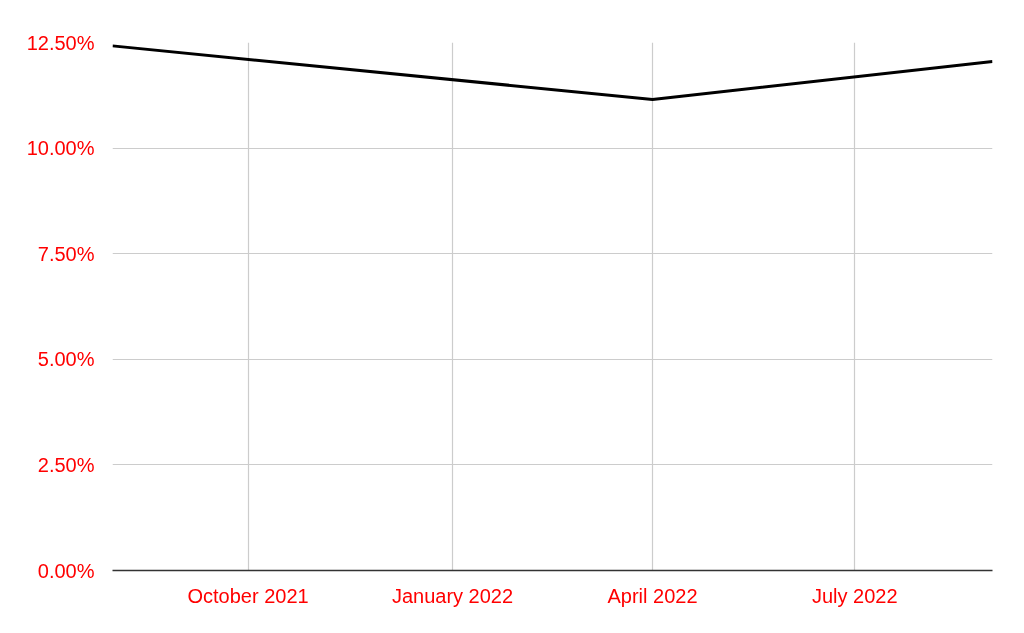 This screenshot has height=633, width=1024. Describe the element at coordinates (652, 595) in the screenshot. I see `x-tick-label: April 2022` at that location.